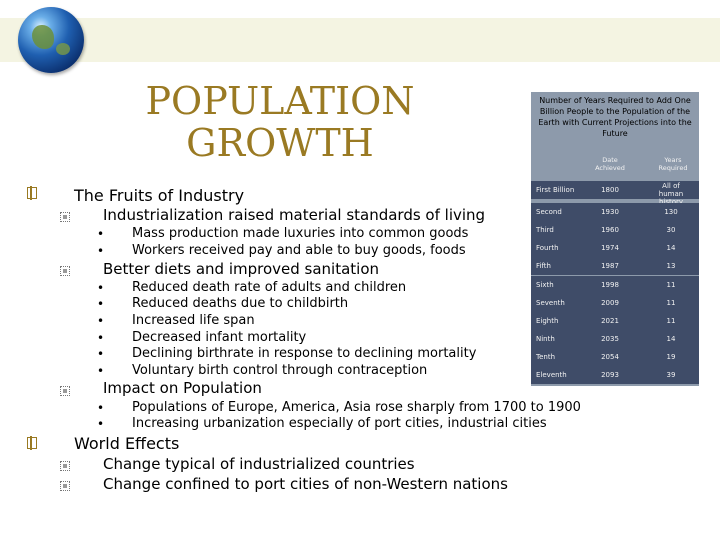  I want to click on section-heading-world-effects: World Effects, so click(127, 443).